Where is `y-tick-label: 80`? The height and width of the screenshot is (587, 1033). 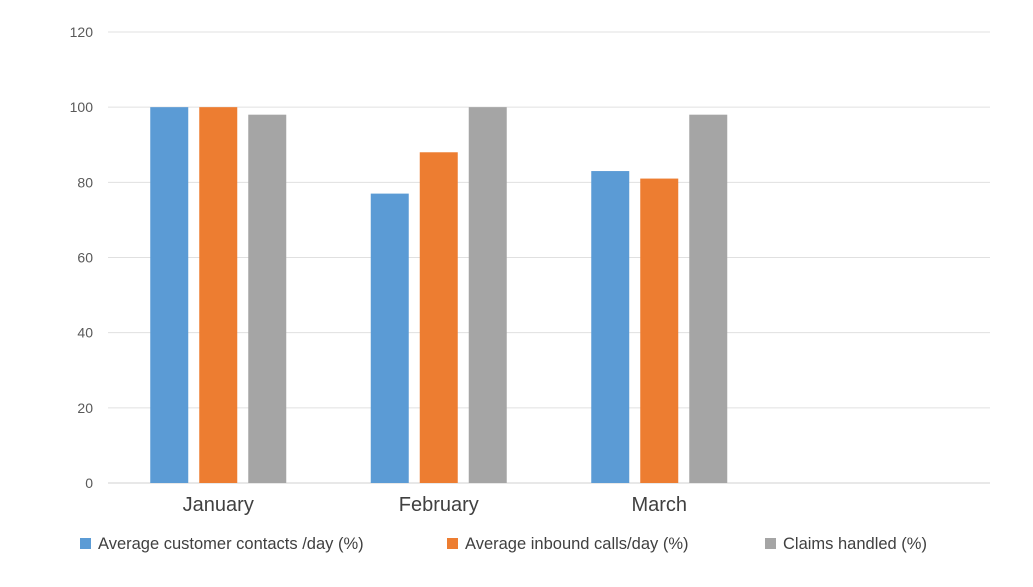
y-tick-label: 80 is located at coordinates (85, 182).